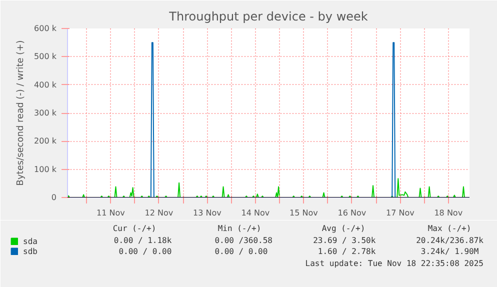 The image size is (497, 287). I want to click on x-tick-label: 15 Nov, so click(304, 213).